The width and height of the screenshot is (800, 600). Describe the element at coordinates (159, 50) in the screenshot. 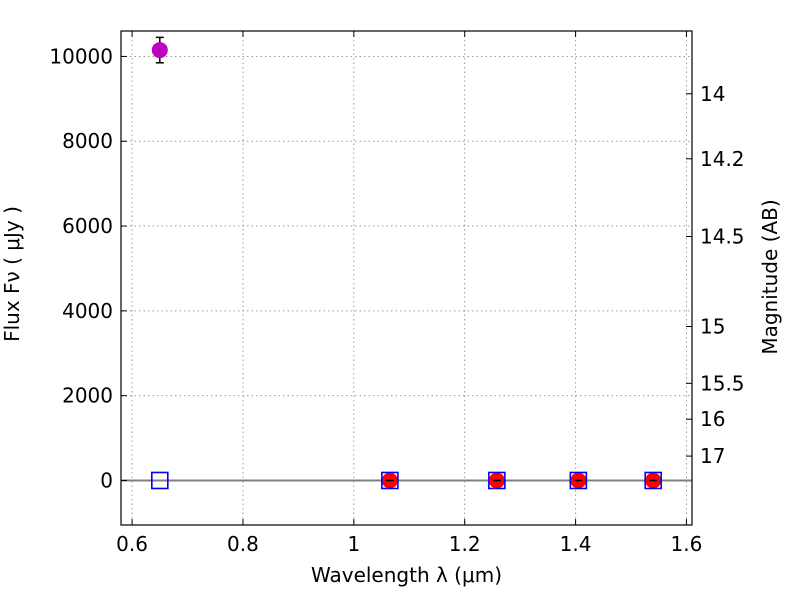

I see `magenta-point-marker` at that location.